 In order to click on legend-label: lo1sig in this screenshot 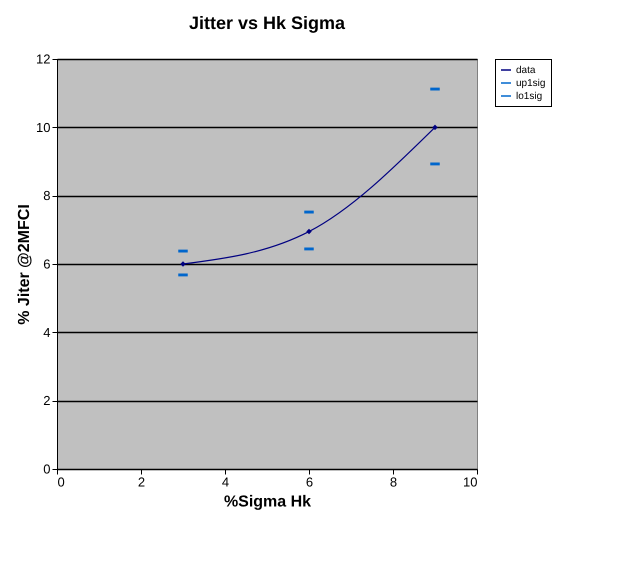, I will do `click(529, 96)`.